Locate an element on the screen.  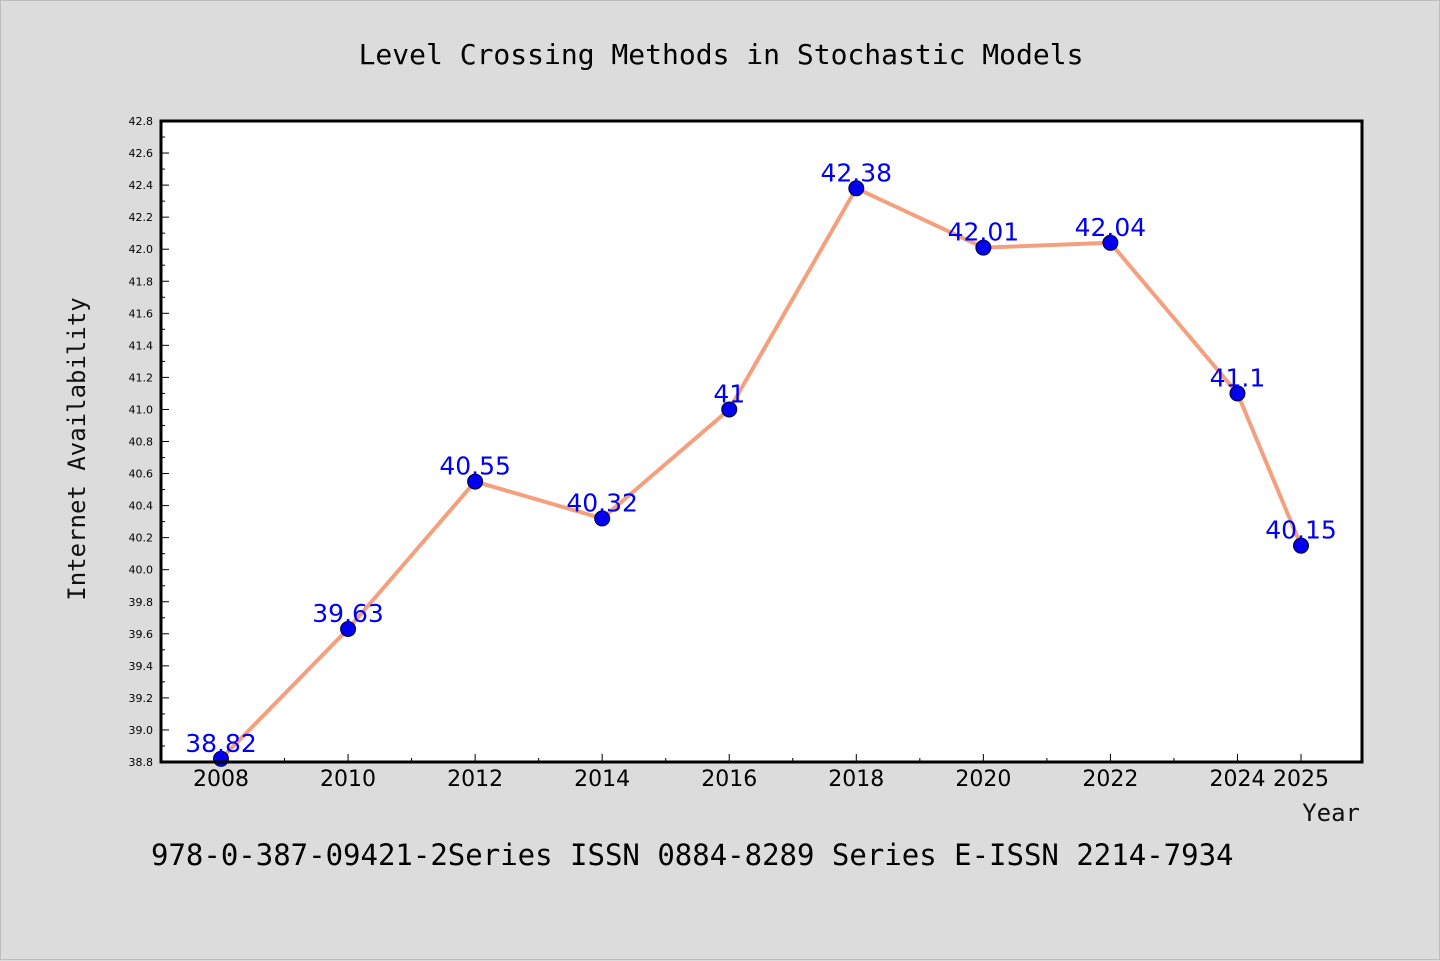
y-axis-title: Internet Availability is located at coordinates (77, 448).